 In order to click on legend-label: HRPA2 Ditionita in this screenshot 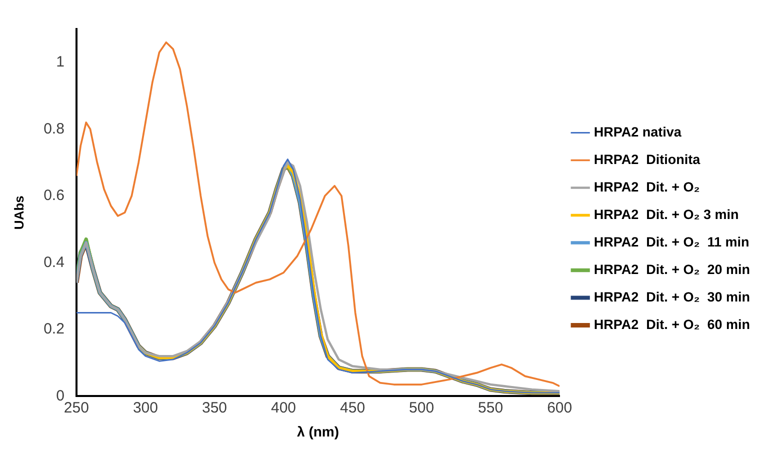, I will do `click(647, 159)`.